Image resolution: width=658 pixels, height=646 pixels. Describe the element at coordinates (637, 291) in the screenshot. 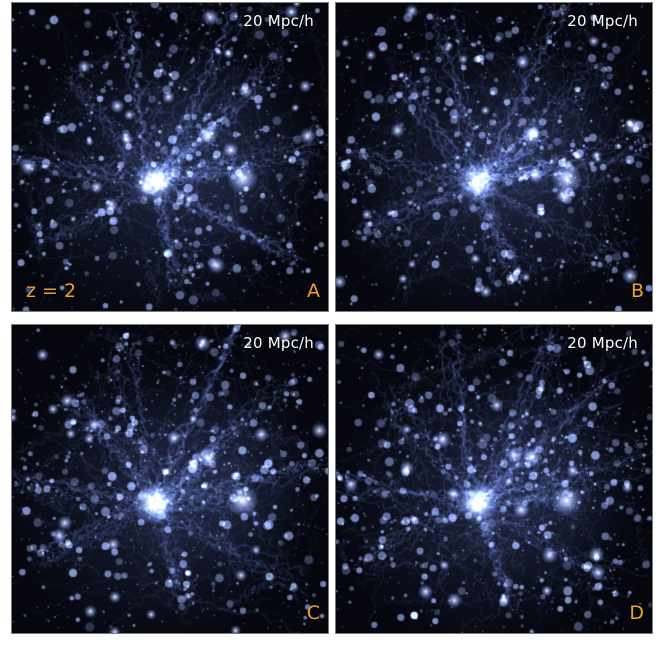

I see `panel-letter: B` at that location.